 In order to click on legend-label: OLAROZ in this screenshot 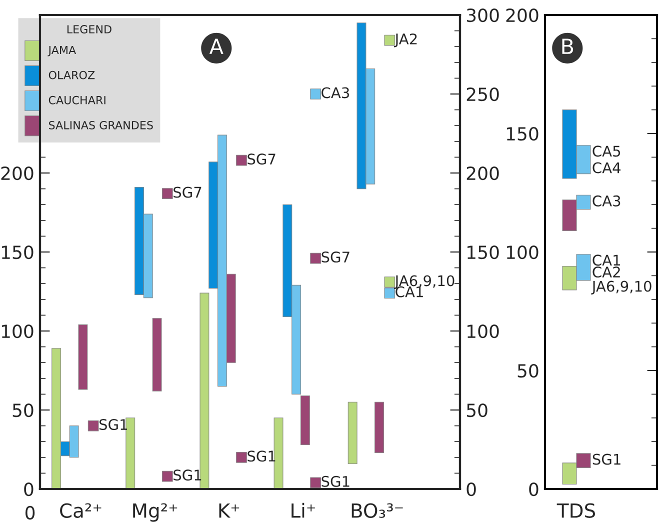, I will do `click(71, 75)`.